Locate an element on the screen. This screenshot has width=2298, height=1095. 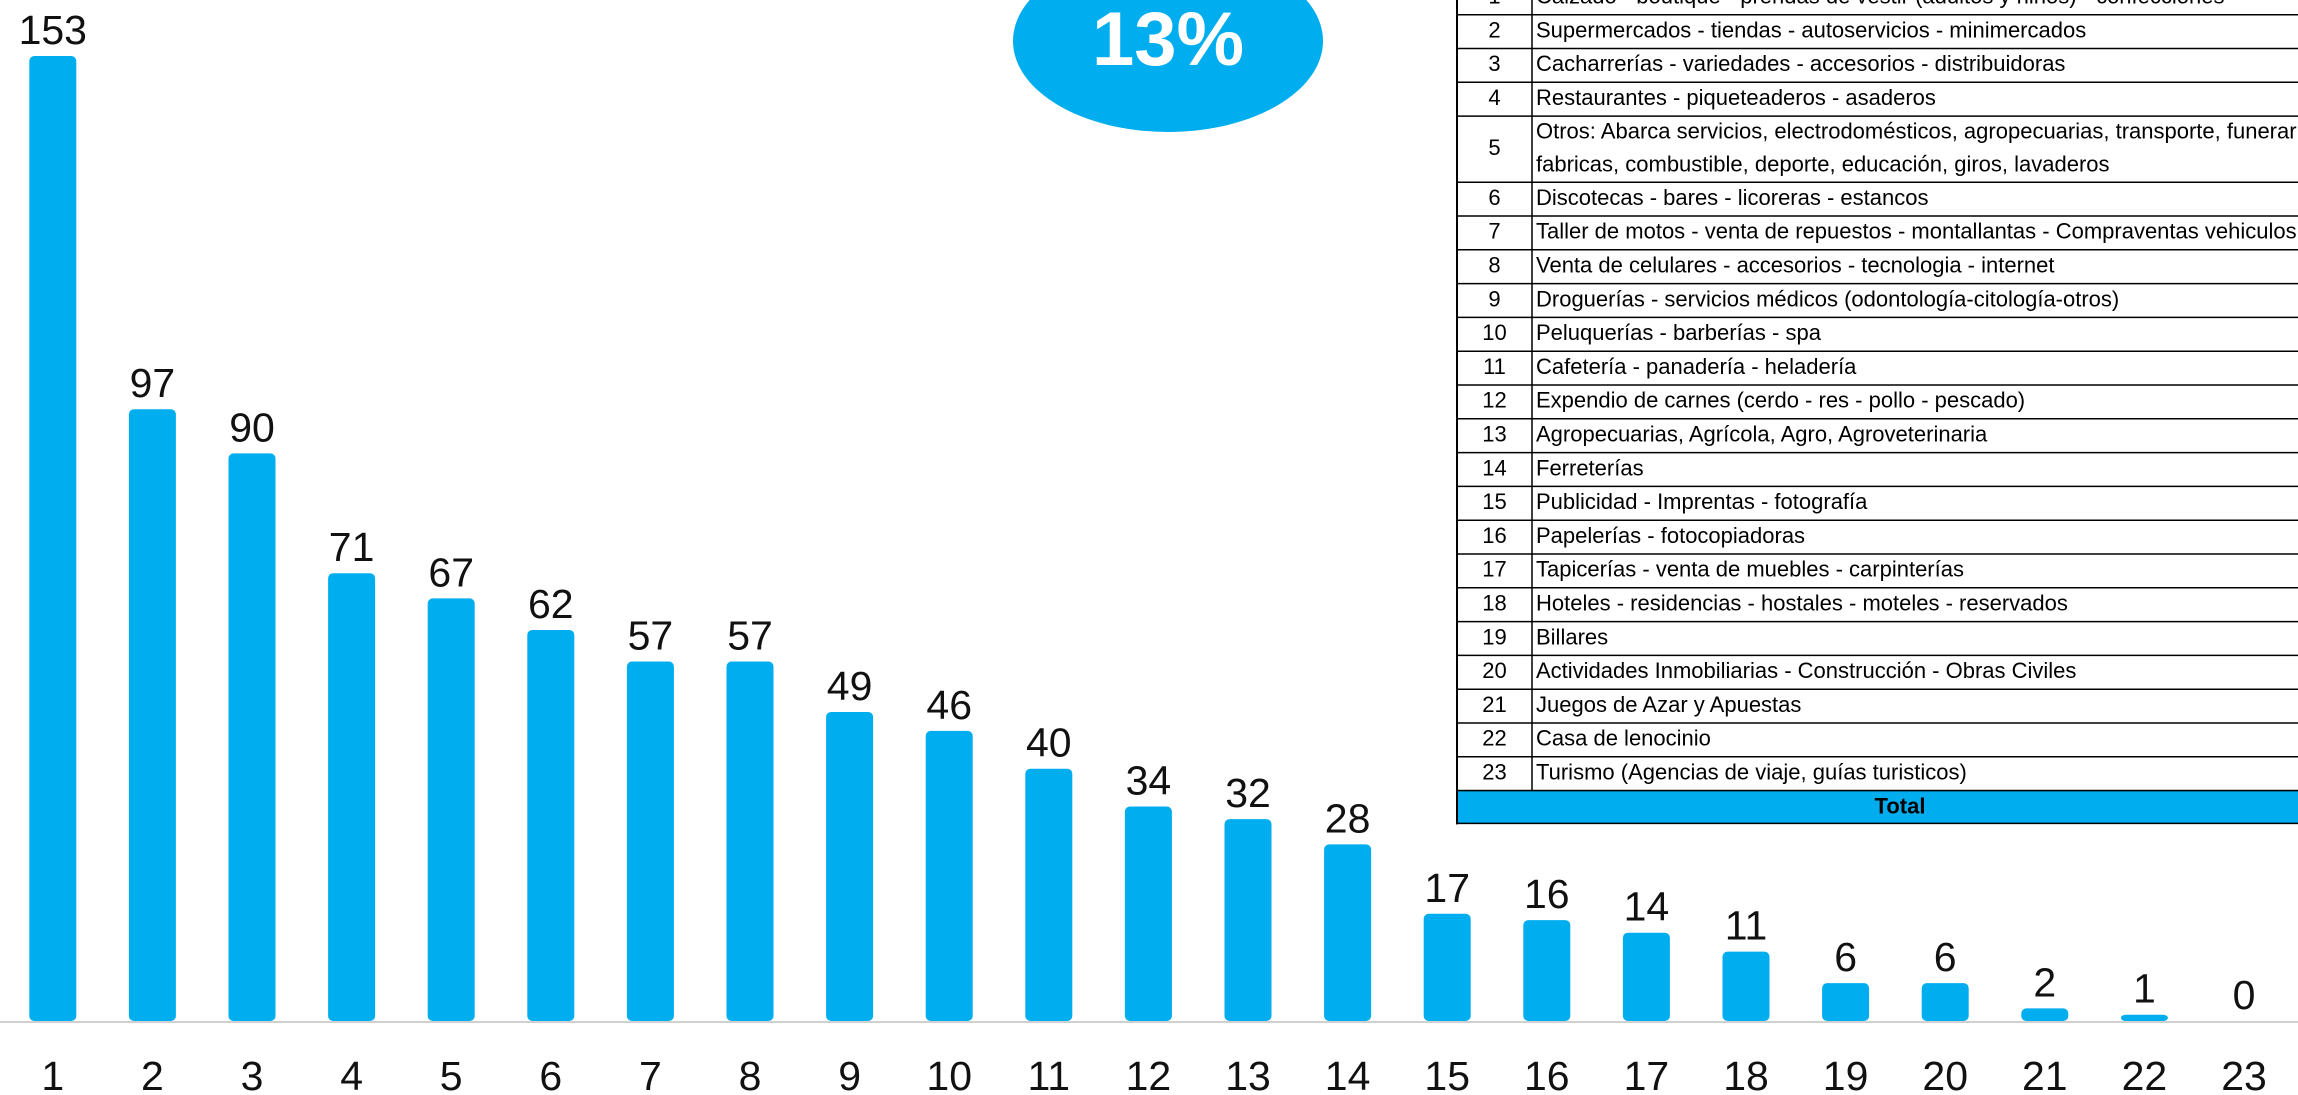
row-number: 14 is located at coordinates (1494, 467).